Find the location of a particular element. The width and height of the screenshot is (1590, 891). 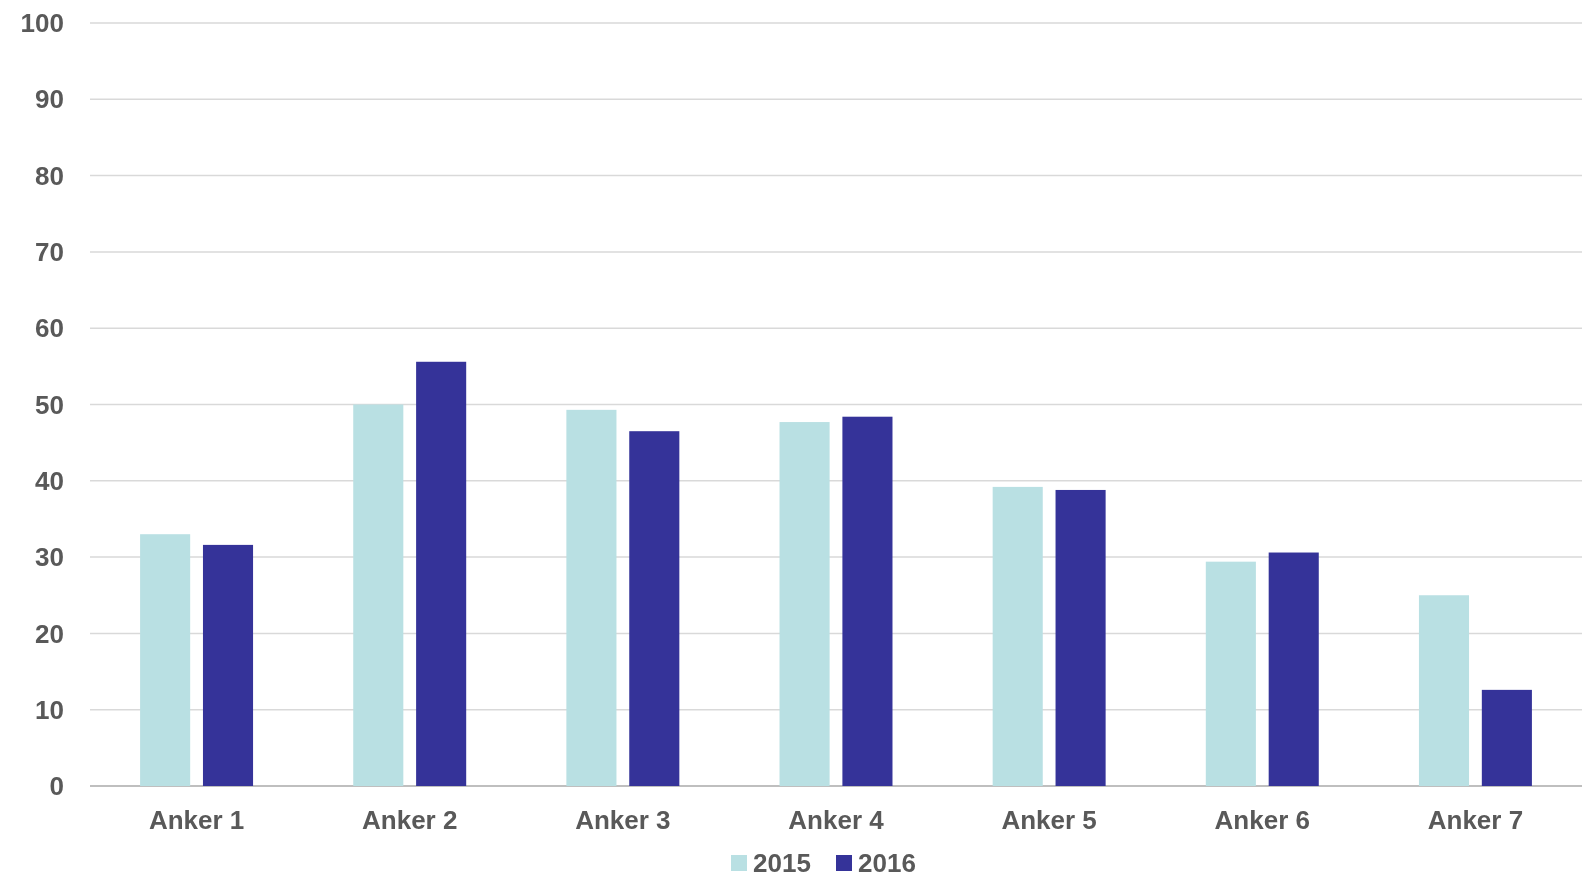

y-tick-label: 10 is located at coordinates (49, 709).